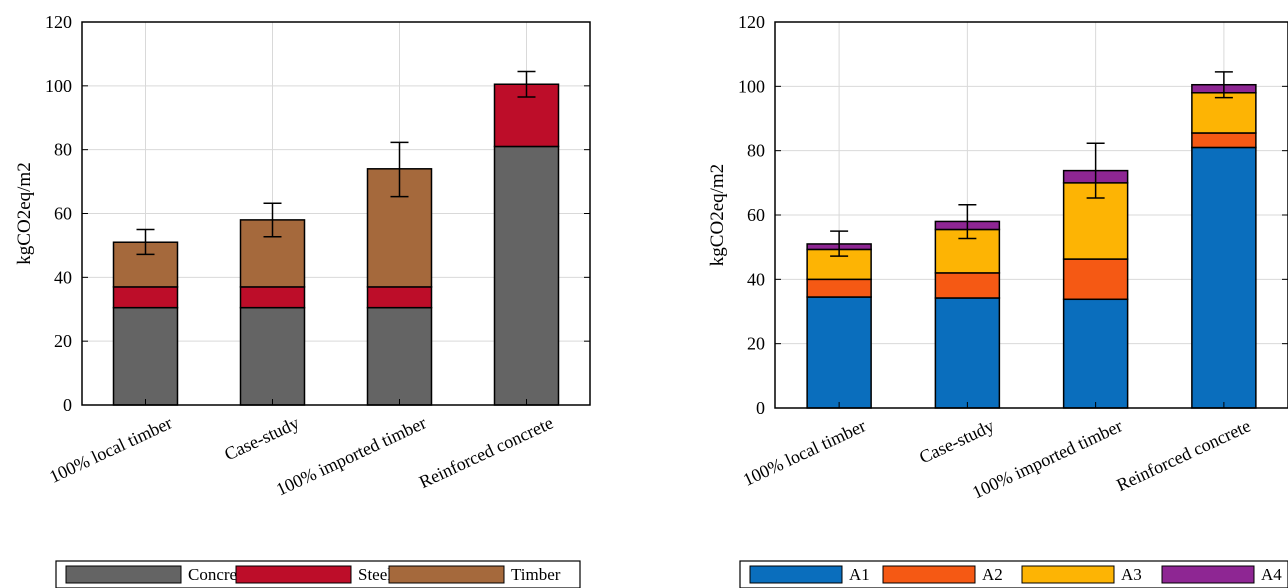 This screenshot has width=1288, height=588. Describe the element at coordinates (1271, 574) in the screenshot. I see `legend-label-a4: A4` at that location.